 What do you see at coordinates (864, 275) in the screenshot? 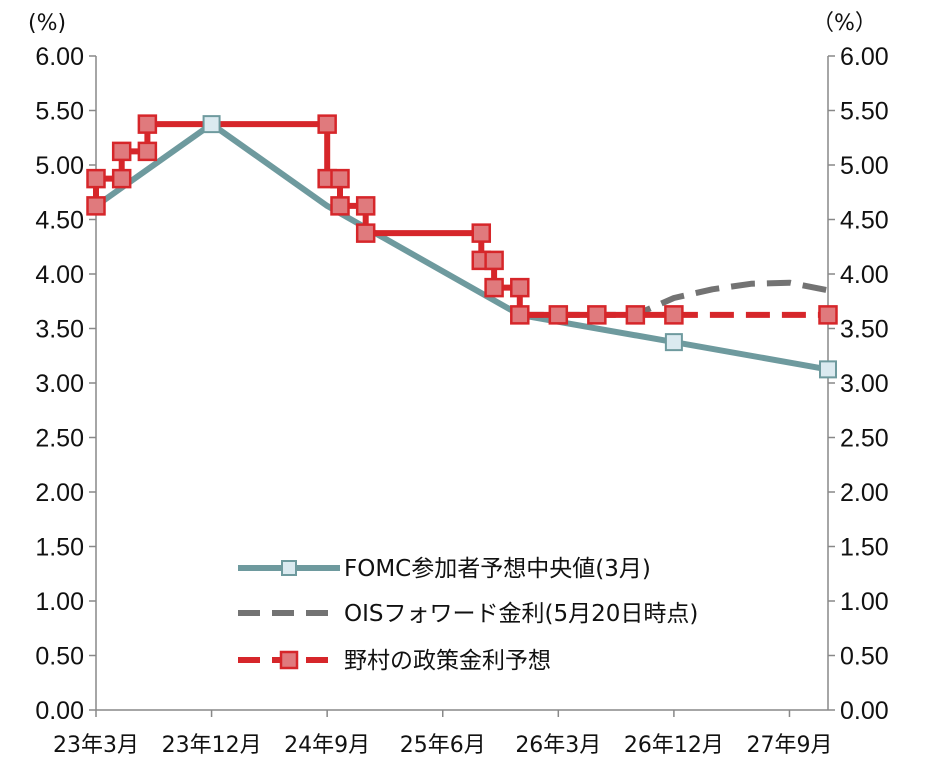
I see `right-y-tick-label: 4.00` at bounding box center [864, 275].